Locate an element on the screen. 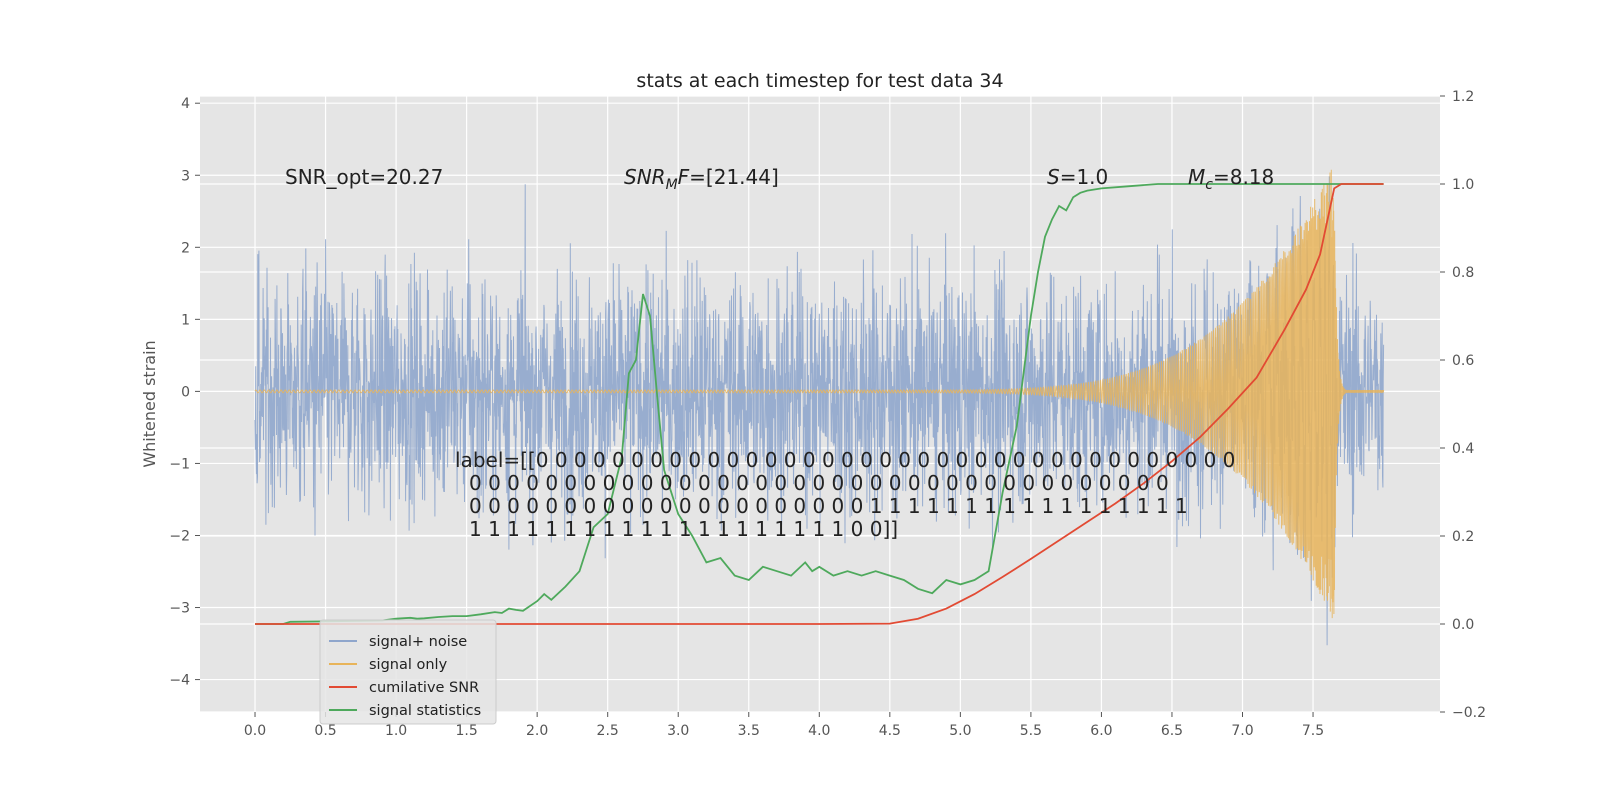 The width and height of the screenshot is (1600, 800). y-tick-label: 2 is located at coordinates (185, 248).